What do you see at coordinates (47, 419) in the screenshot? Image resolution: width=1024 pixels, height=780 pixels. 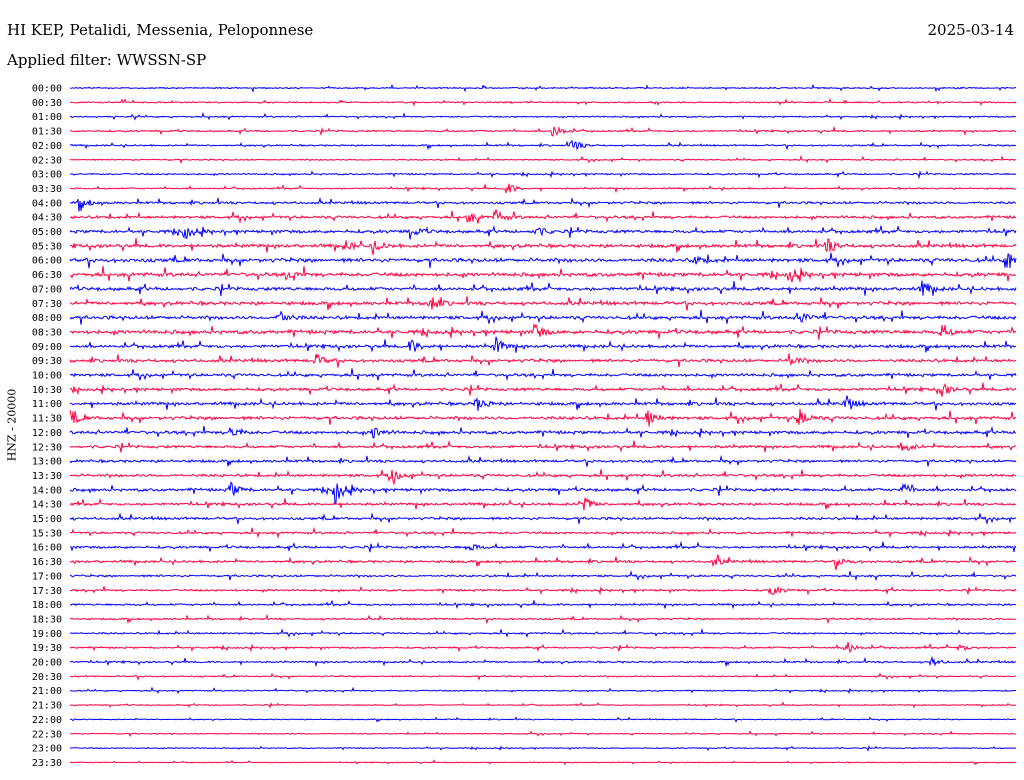 I see `time-tick-label: 11:30` at bounding box center [47, 419].